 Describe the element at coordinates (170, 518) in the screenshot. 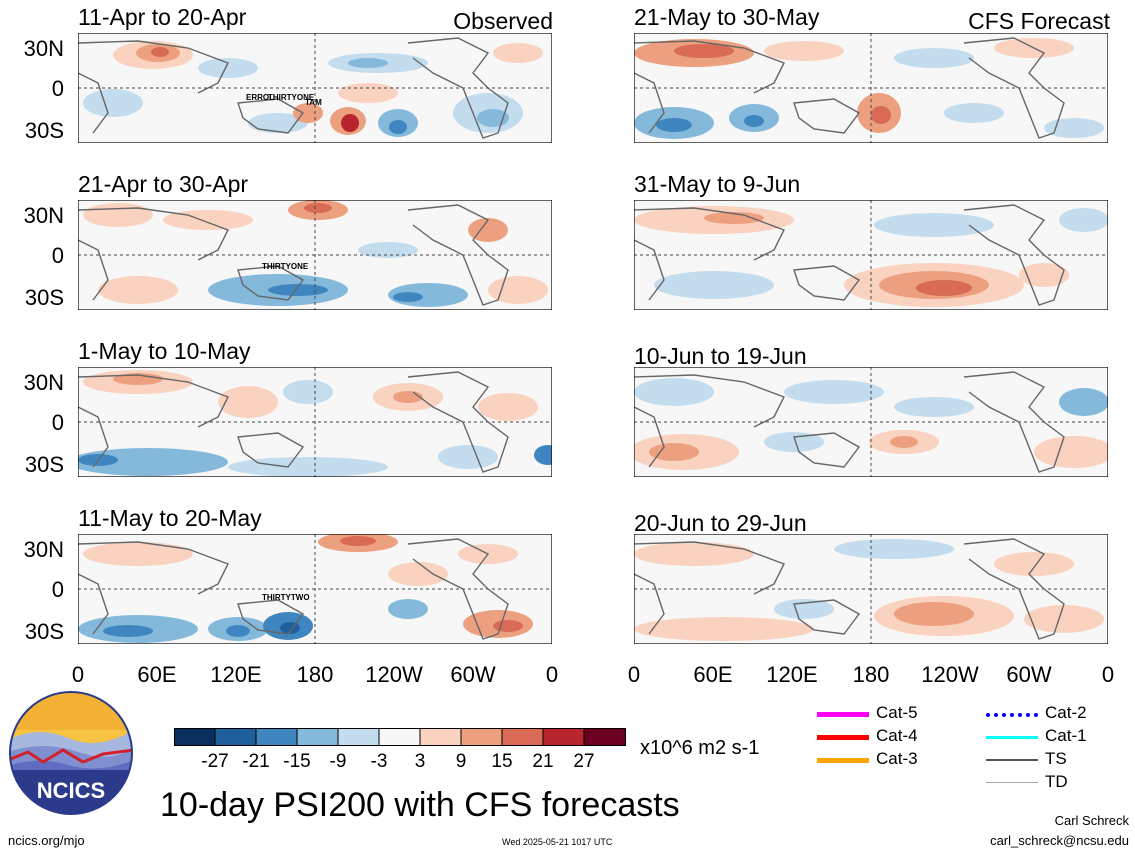

I see `panel-title: 11-May to 20-May` at that location.